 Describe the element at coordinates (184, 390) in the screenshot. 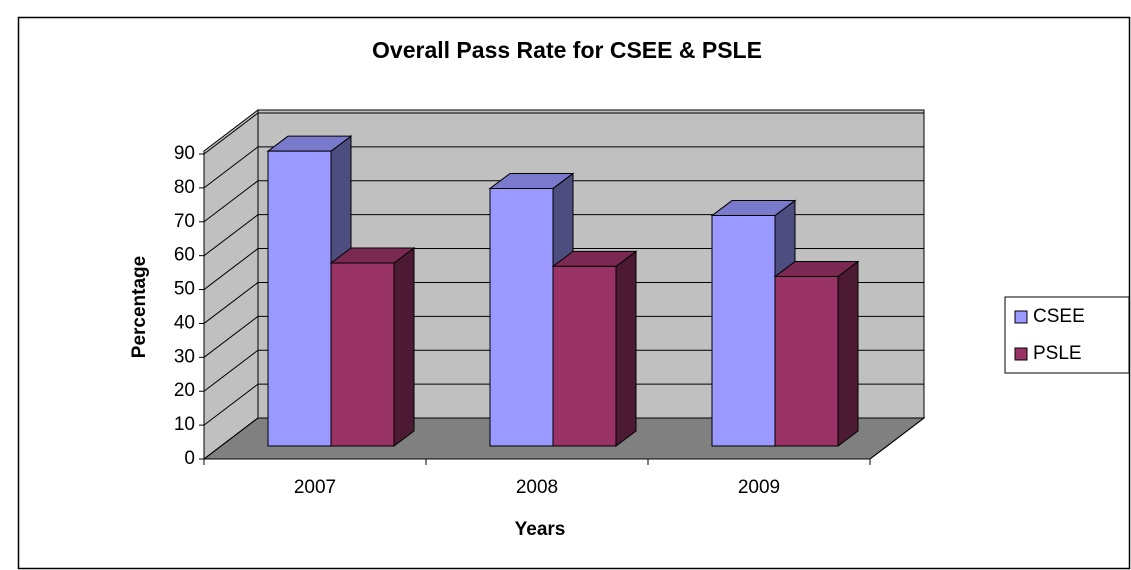

I see `y-tick-label: 20` at that location.